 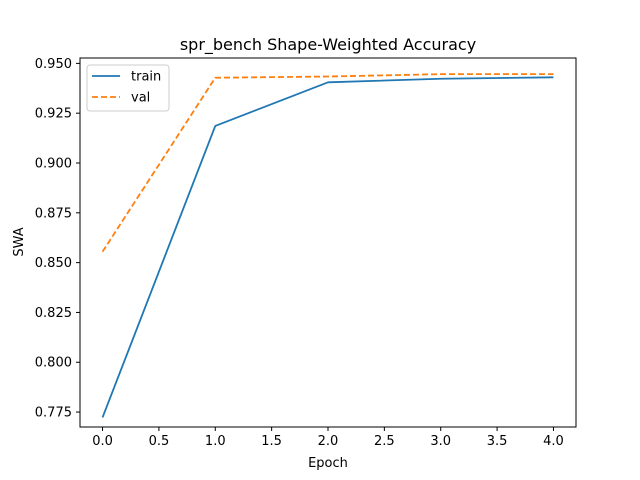 What do you see at coordinates (128, 88) in the screenshot?
I see `legend: train val` at bounding box center [128, 88].